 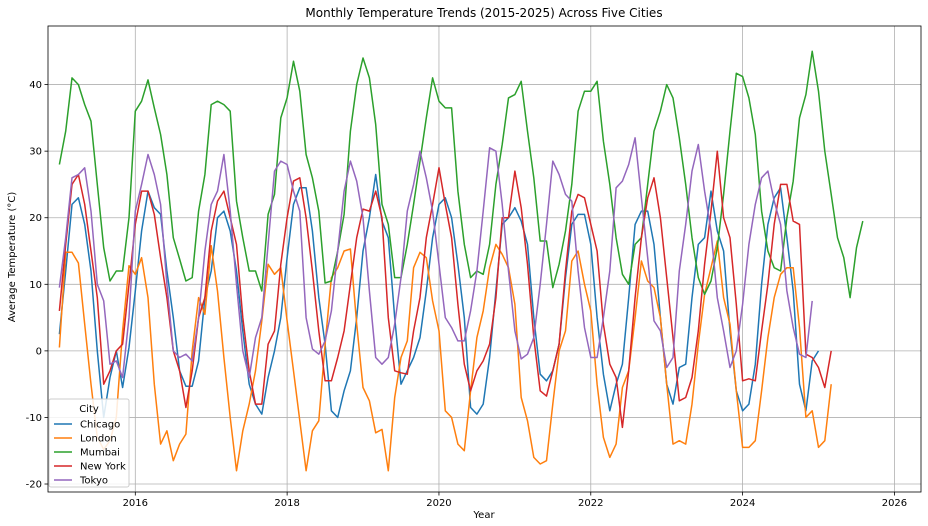 I want to click on y-tick-label: 40, so click(x=35, y=85).